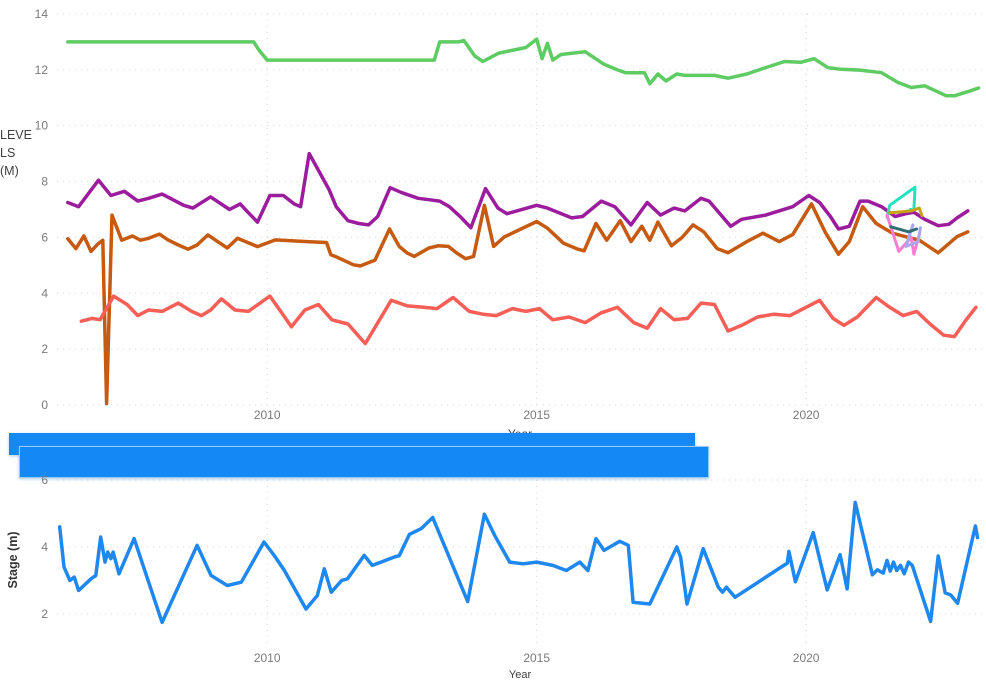  What do you see at coordinates (44, 182) in the screenshot?
I see `y-tick-label: 8` at bounding box center [44, 182].